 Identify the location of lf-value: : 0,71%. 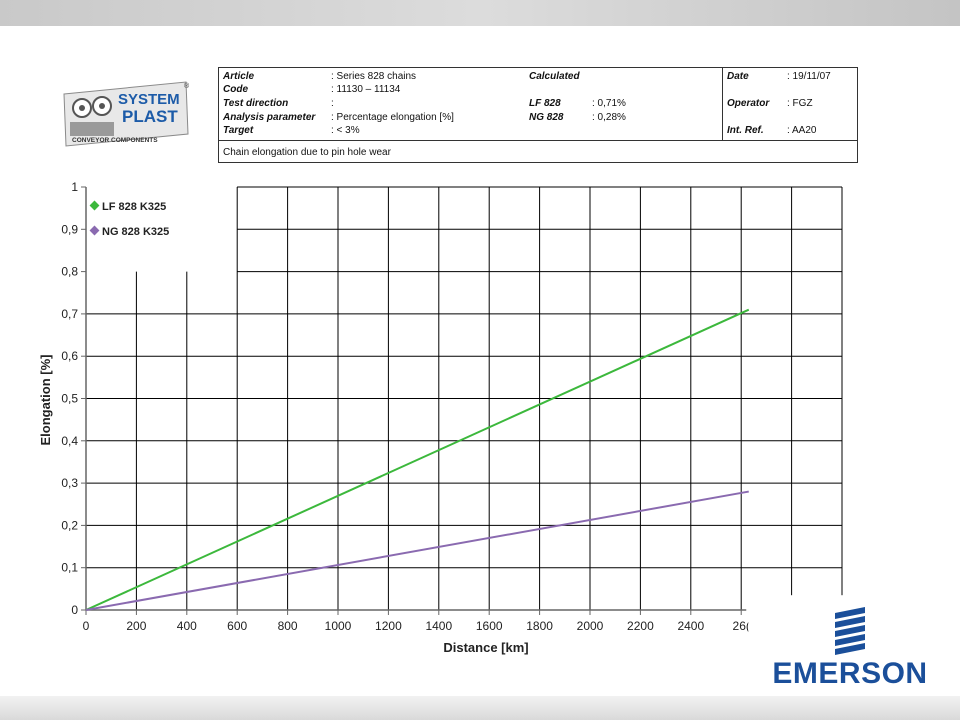
(609, 103).